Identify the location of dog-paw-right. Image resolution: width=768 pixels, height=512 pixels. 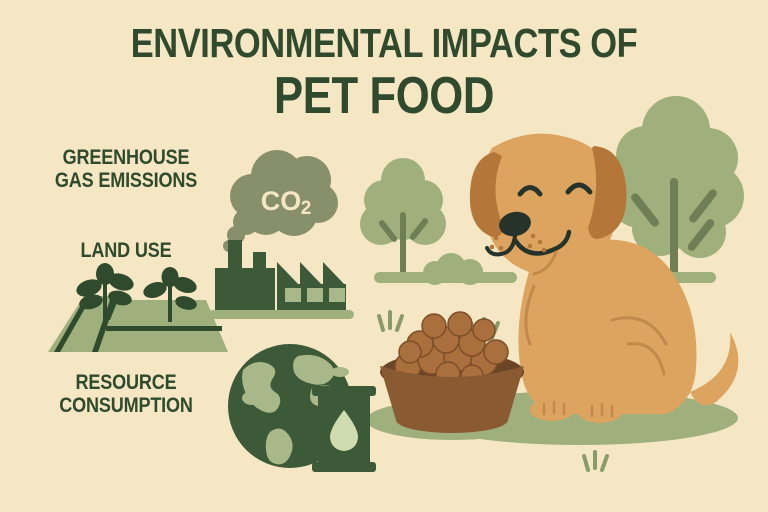
(600, 412).